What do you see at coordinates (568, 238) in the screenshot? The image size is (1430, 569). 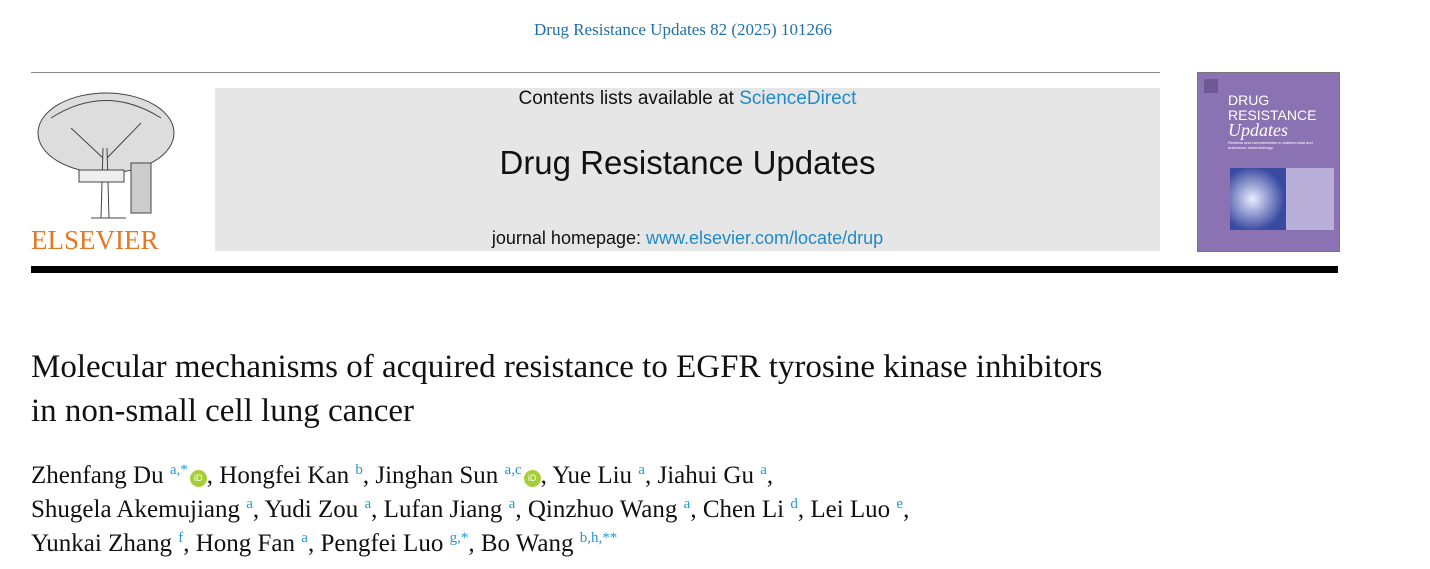 I see `homepage-prefix: journal homepage:` at bounding box center [568, 238].